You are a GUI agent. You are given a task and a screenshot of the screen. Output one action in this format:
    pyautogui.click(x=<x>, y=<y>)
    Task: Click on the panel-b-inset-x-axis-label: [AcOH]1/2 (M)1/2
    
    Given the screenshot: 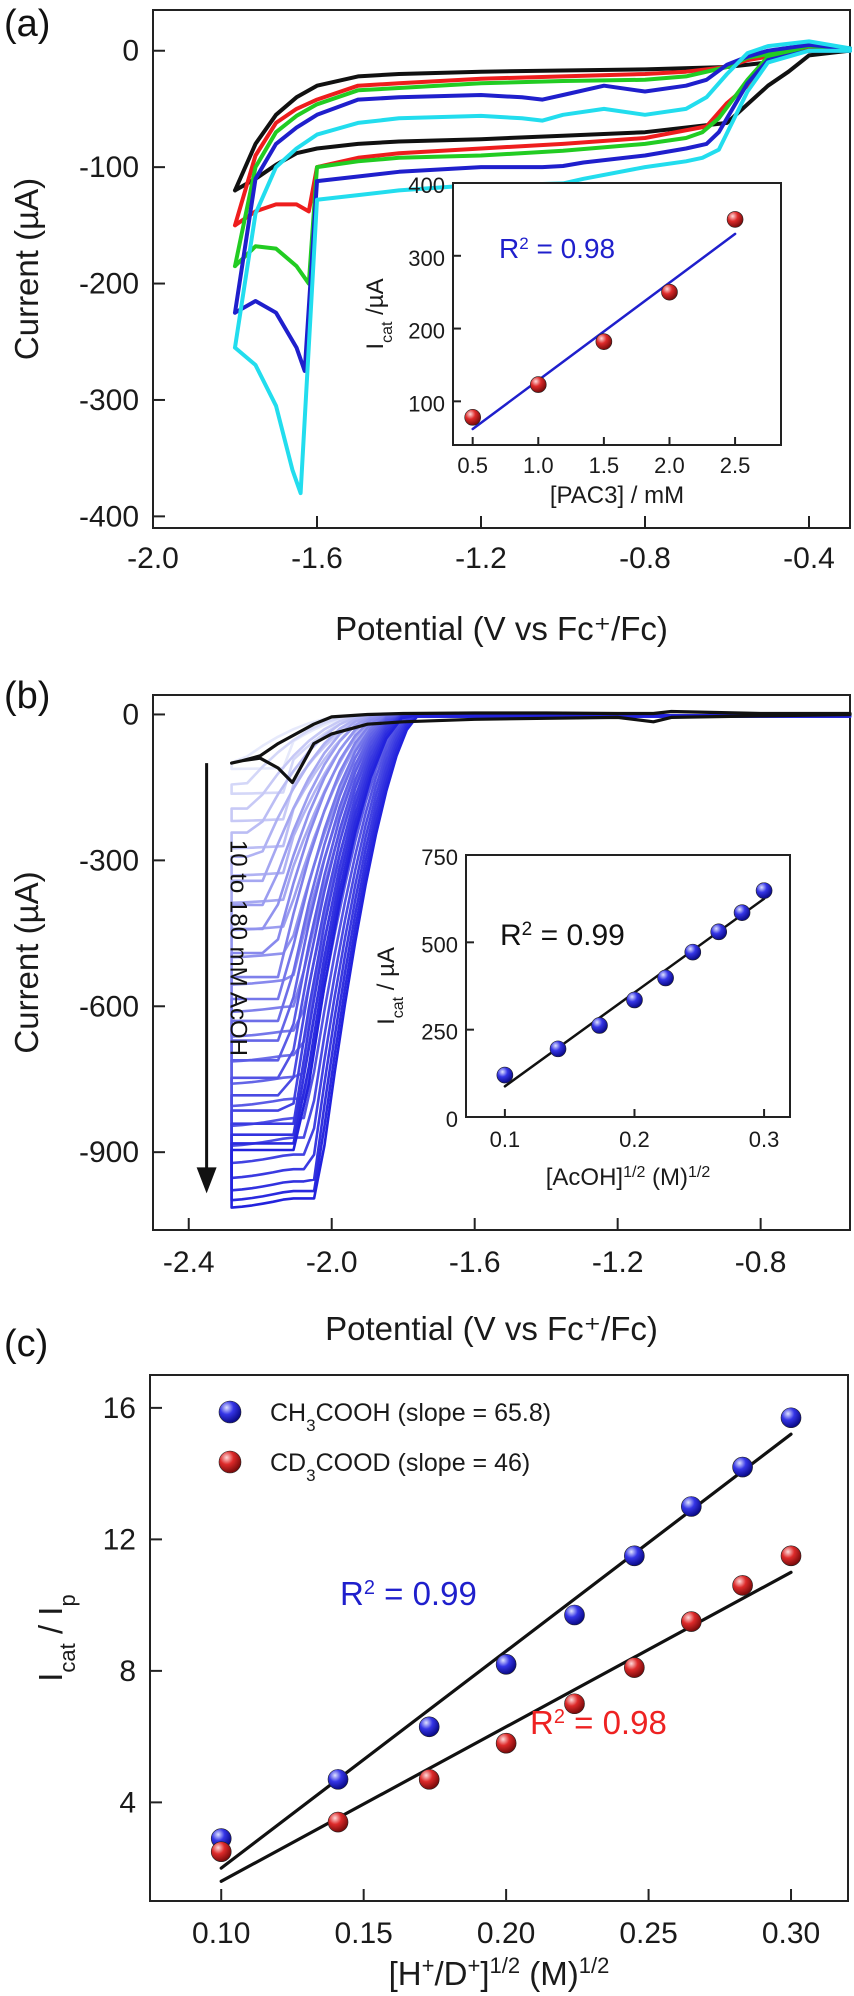 What is the action you would take?
    pyautogui.click(x=628, y=1178)
    